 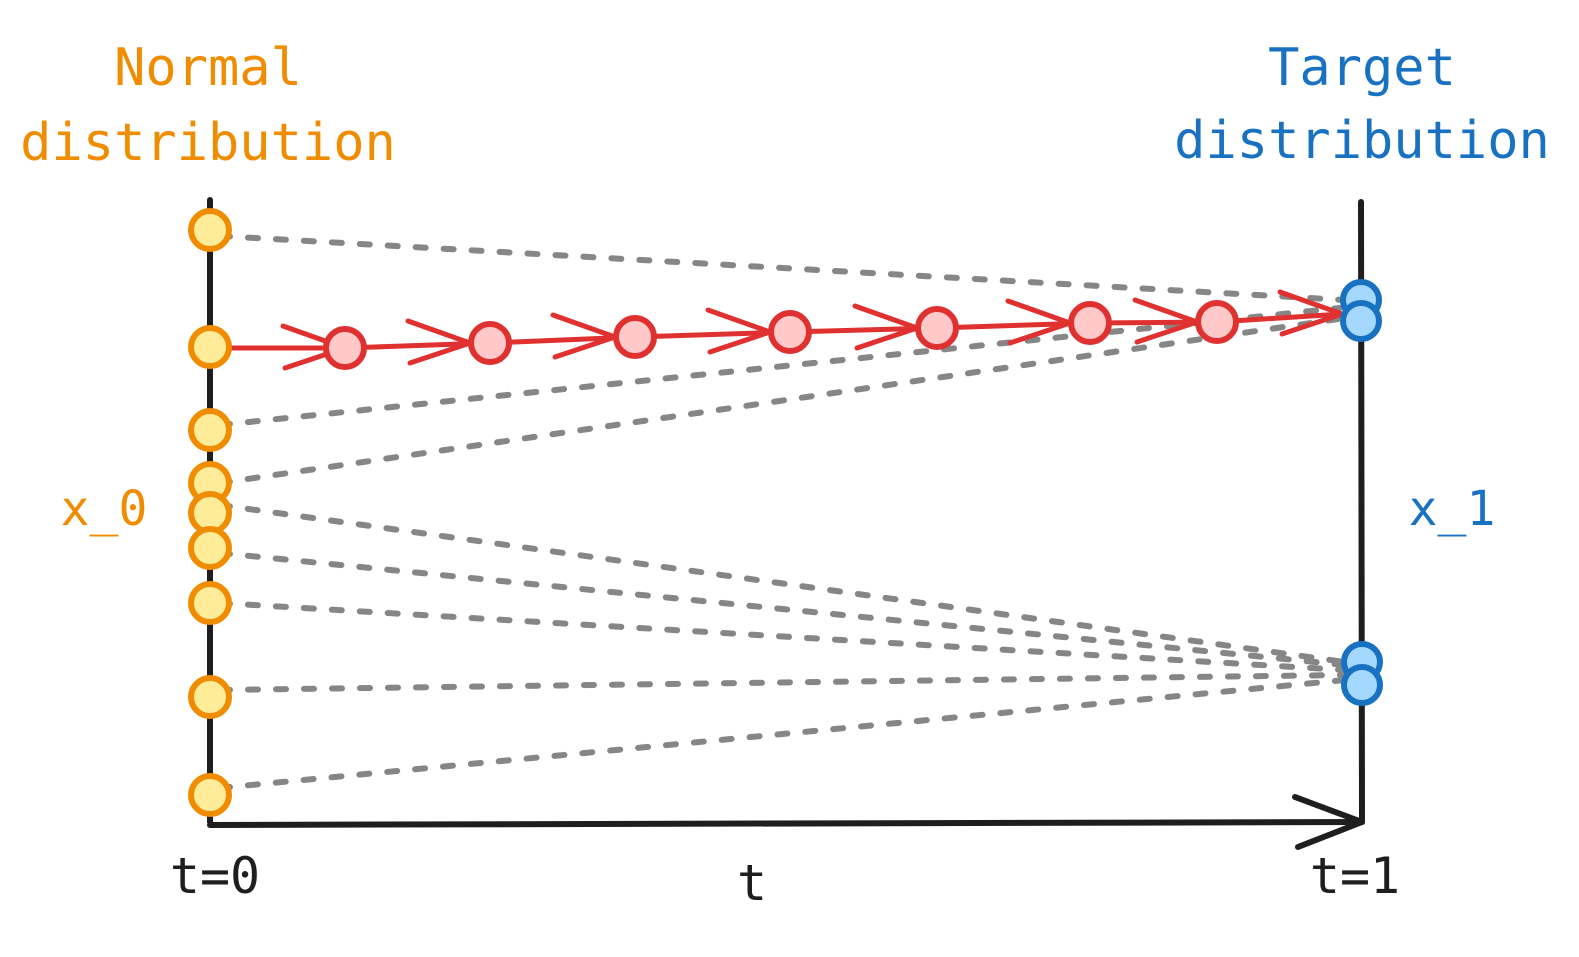 What do you see at coordinates (210, 512) in the screenshot?
I see `source-samples` at bounding box center [210, 512].